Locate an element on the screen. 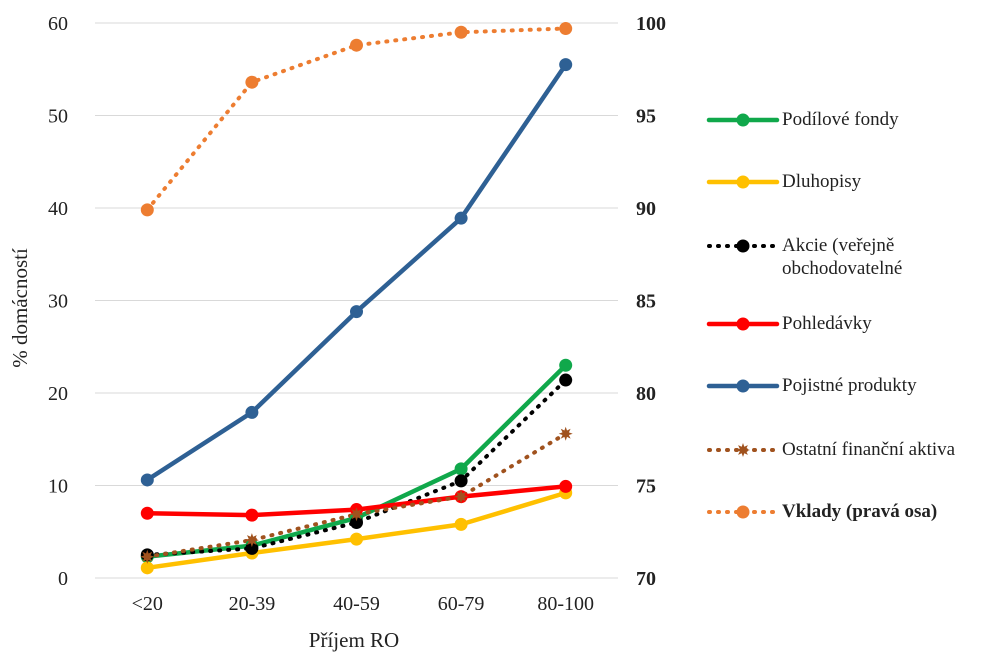  y2-tick-label: 95 is located at coordinates (646, 117).